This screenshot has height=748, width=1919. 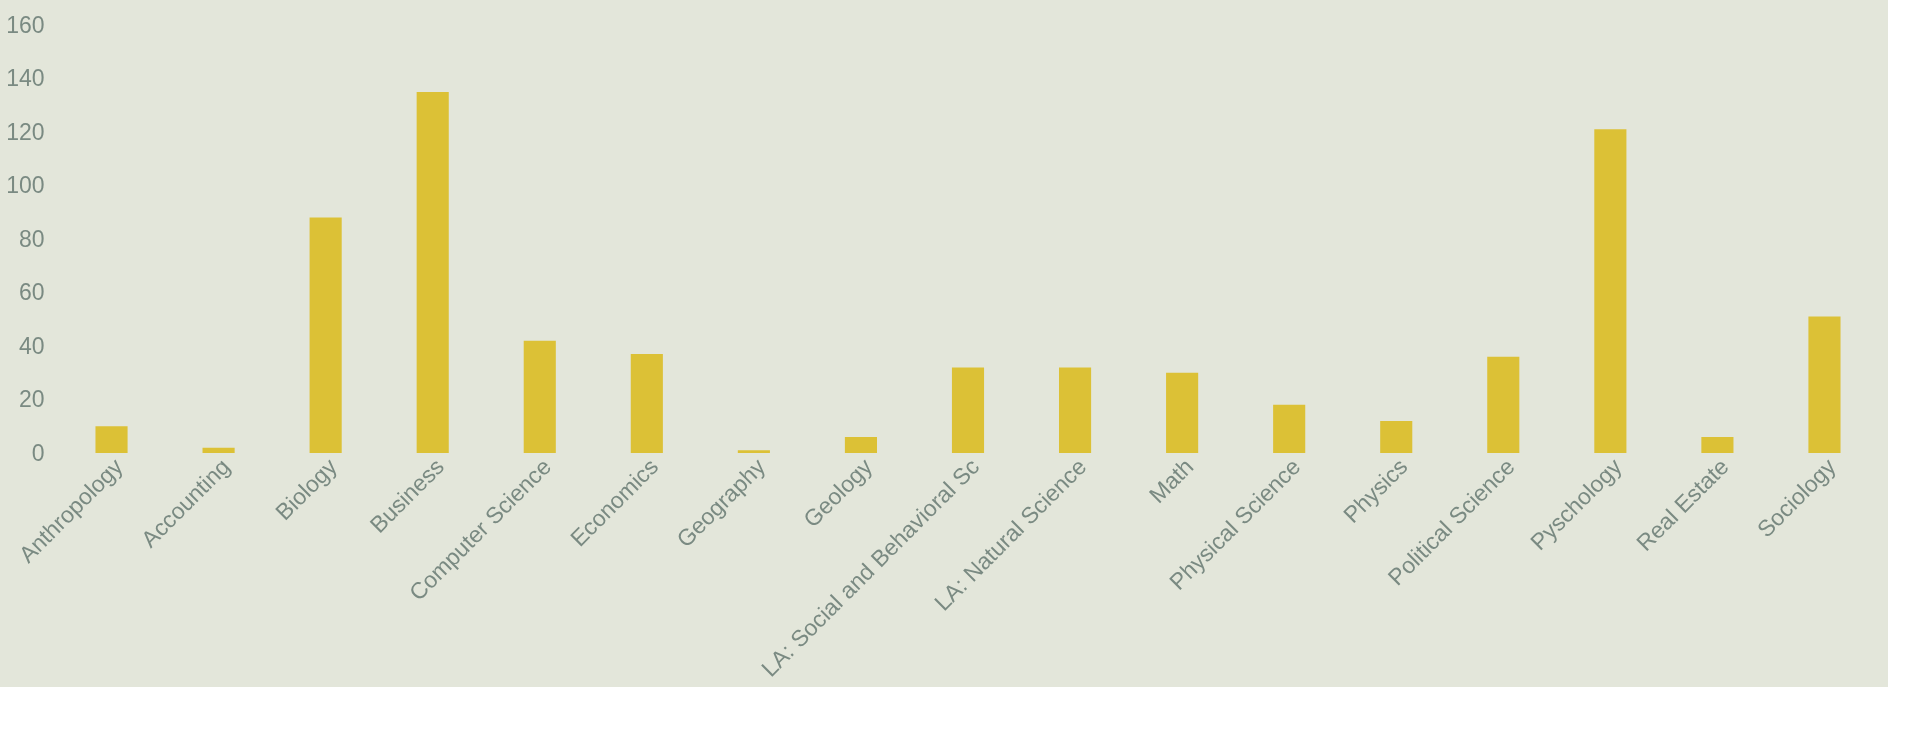 I want to click on y-tick-label: 140, so click(x=25, y=78).